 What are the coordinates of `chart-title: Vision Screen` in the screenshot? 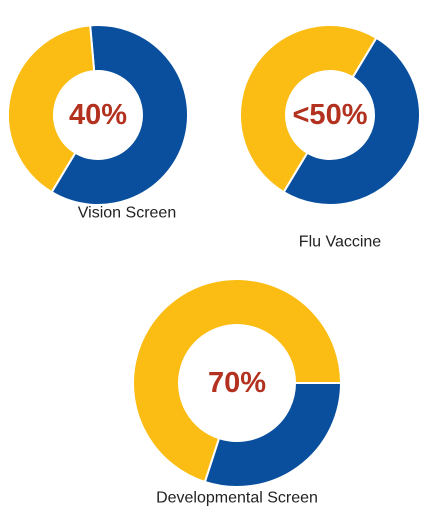 It's located at (127, 213).